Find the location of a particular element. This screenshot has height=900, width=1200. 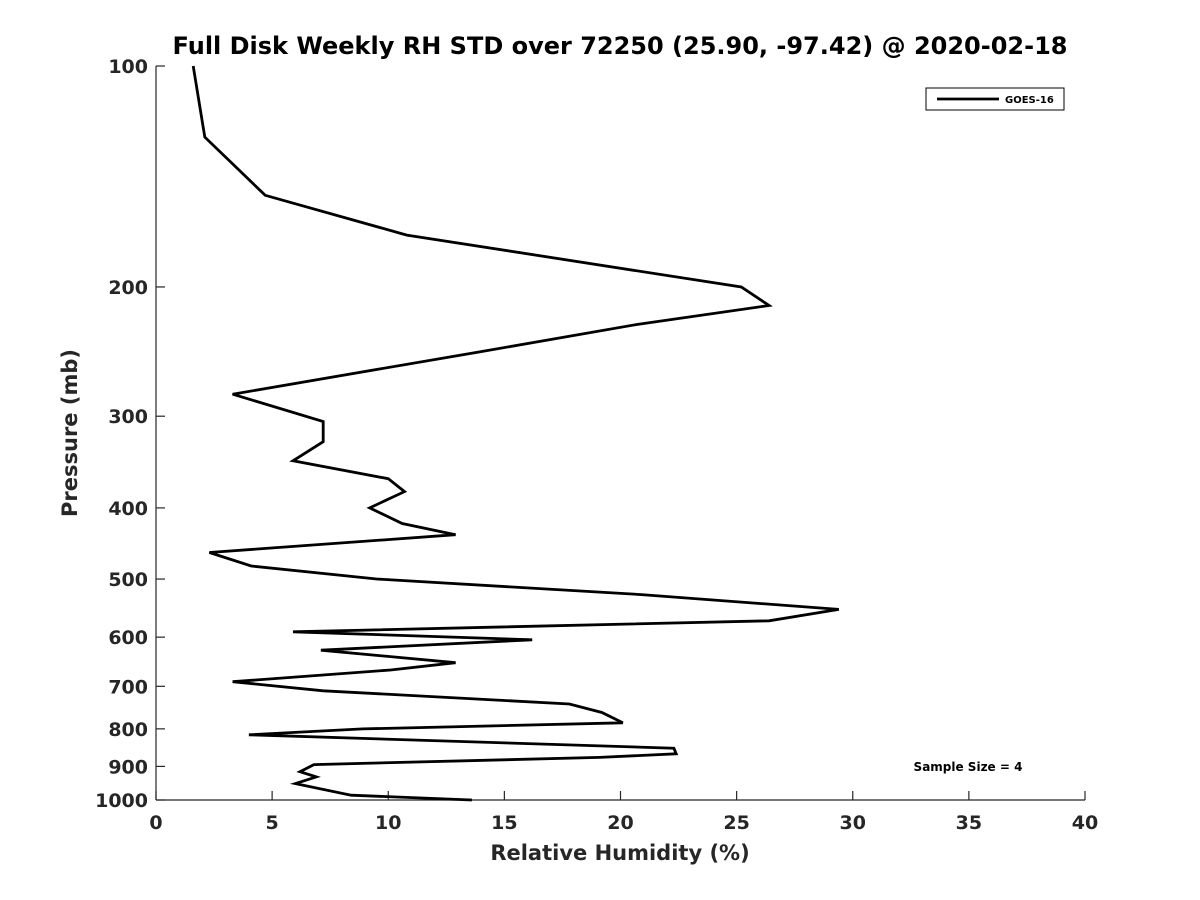

x-tick-label: 30 is located at coordinates (853, 823).